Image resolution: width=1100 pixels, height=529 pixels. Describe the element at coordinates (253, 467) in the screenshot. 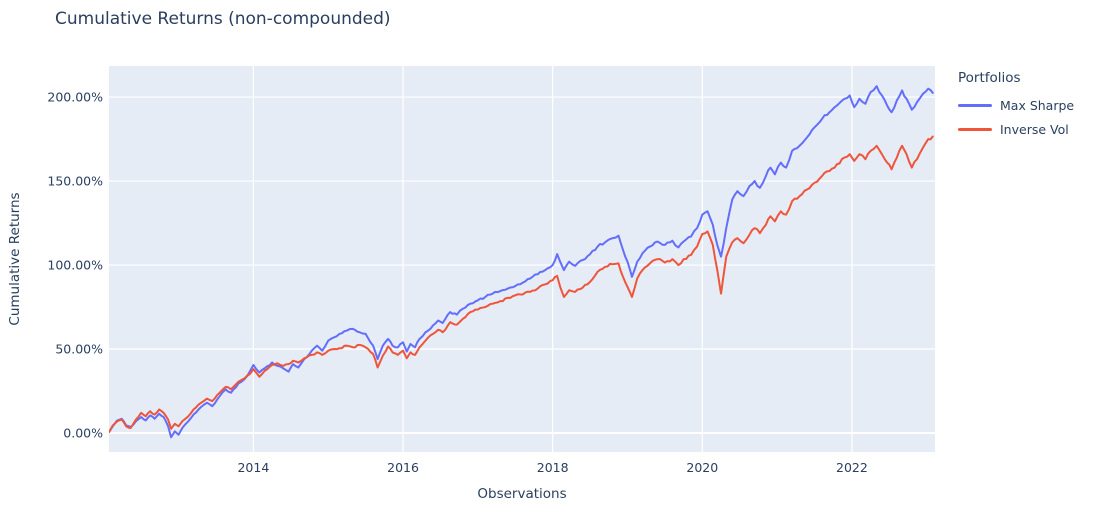

I see `x-tick-0: 2014` at that location.